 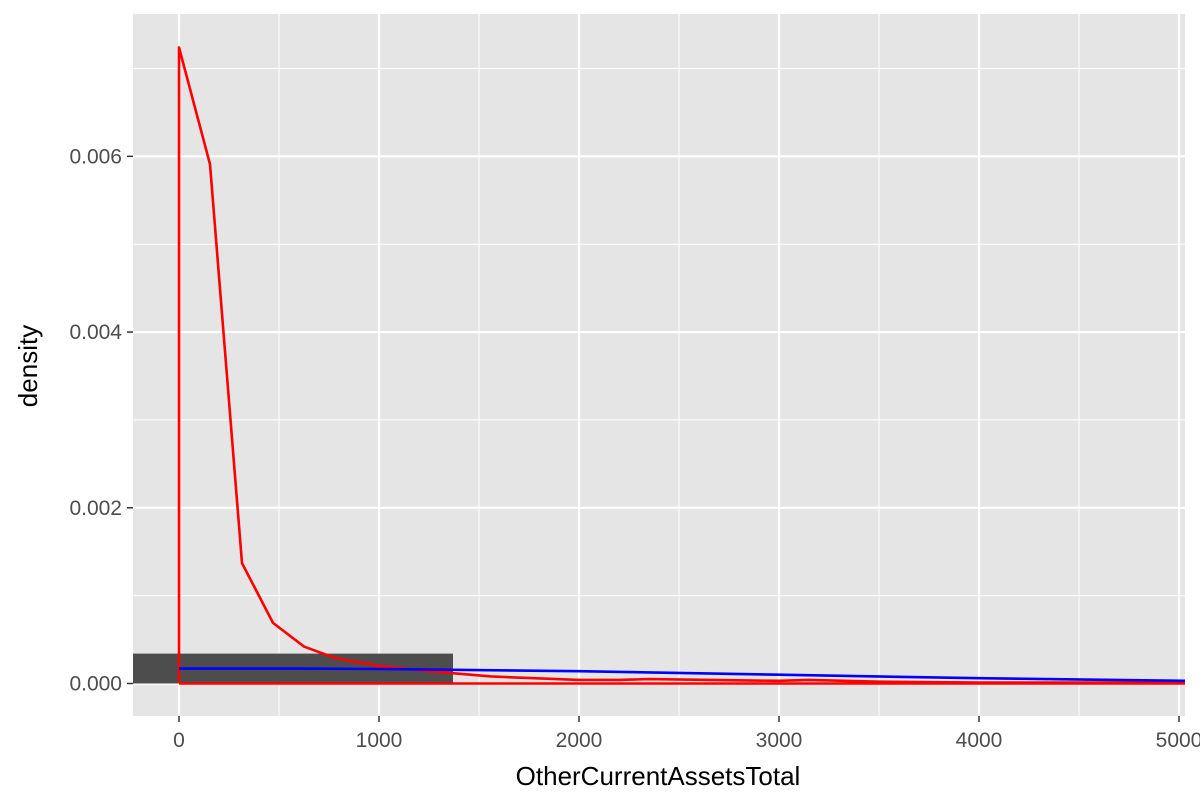 What do you see at coordinates (1178, 740) in the screenshot?
I see `x-tick-label: 5000` at bounding box center [1178, 740].